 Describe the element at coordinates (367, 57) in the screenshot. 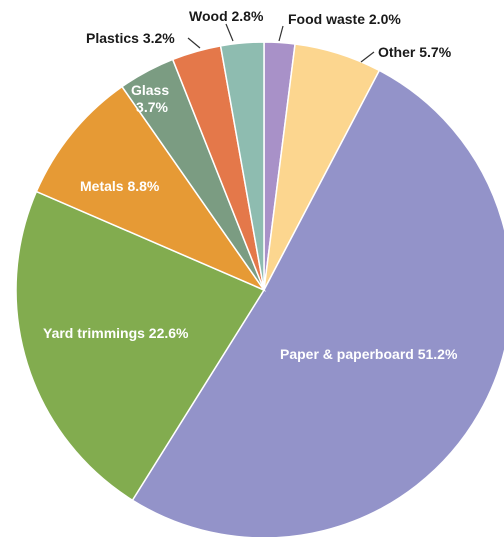

I see `leader-other` at that location.